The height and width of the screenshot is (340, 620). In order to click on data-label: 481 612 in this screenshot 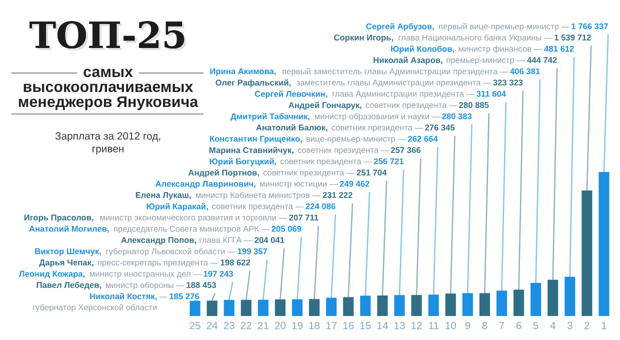, I will do `click(559, 49)`.